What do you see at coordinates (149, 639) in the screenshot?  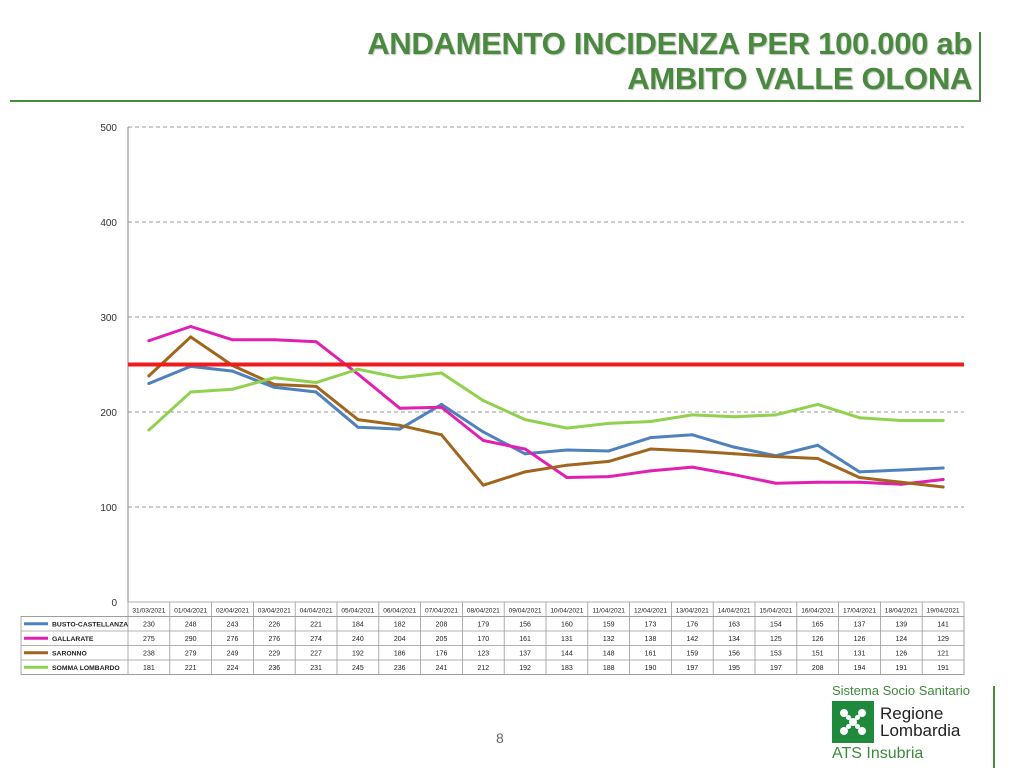 I see `data-table-cell: 275` at bounding box center [149, 639].